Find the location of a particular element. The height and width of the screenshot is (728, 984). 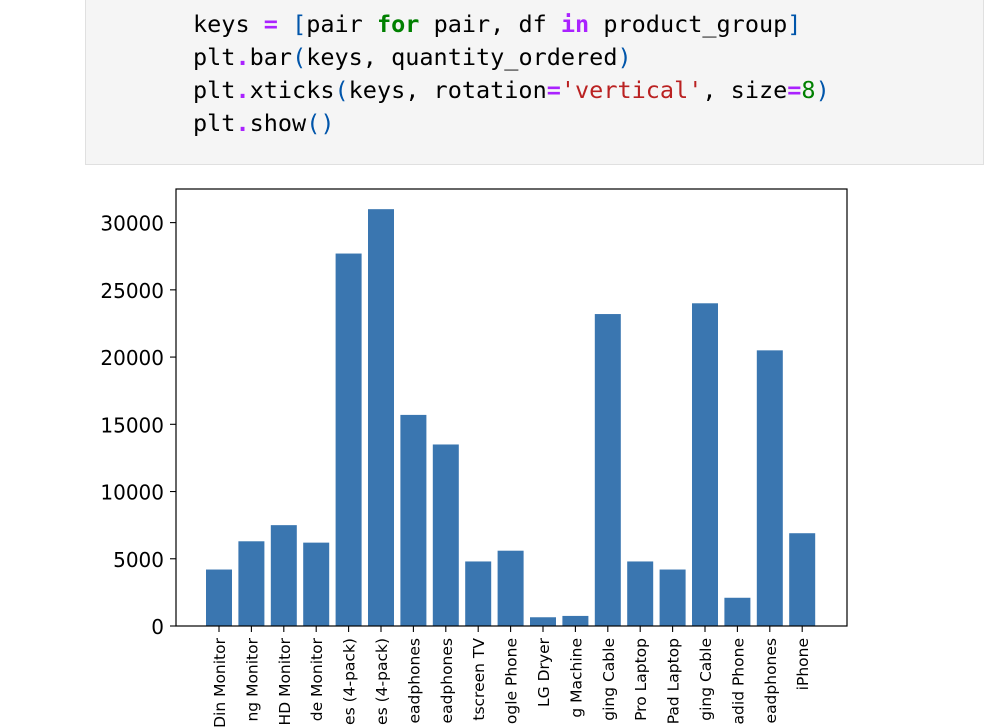

x-tick-label: g Machine is located at coordinates (576, 678).